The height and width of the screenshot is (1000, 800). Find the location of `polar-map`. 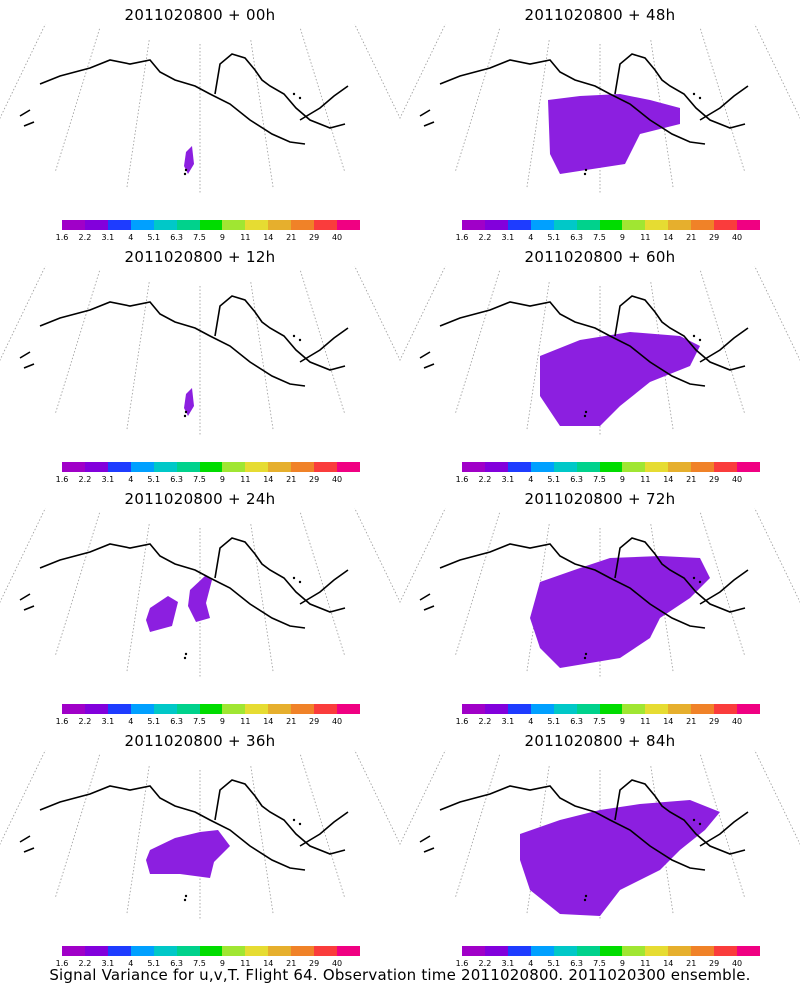

polar-map is located at coordinates (600, 835).